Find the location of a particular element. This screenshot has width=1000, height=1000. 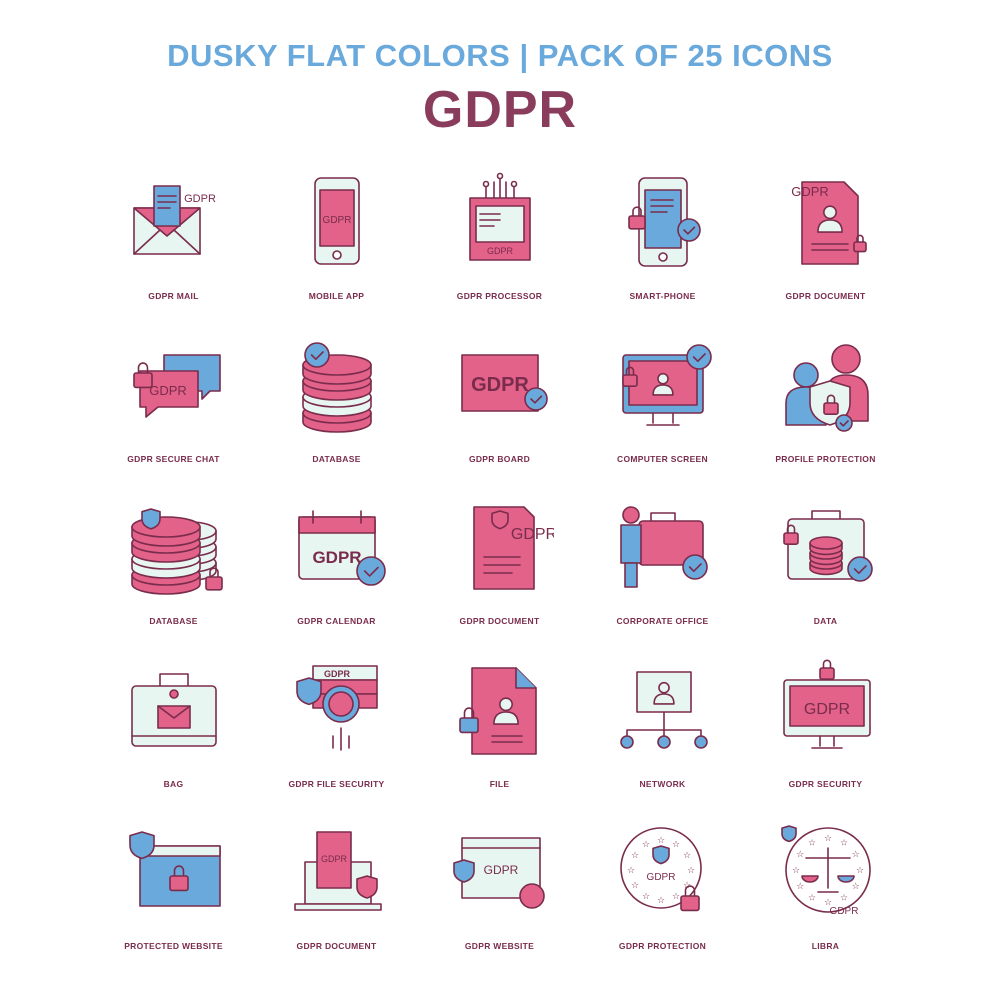

protected-website-icon is located at coordinates (174, 871).